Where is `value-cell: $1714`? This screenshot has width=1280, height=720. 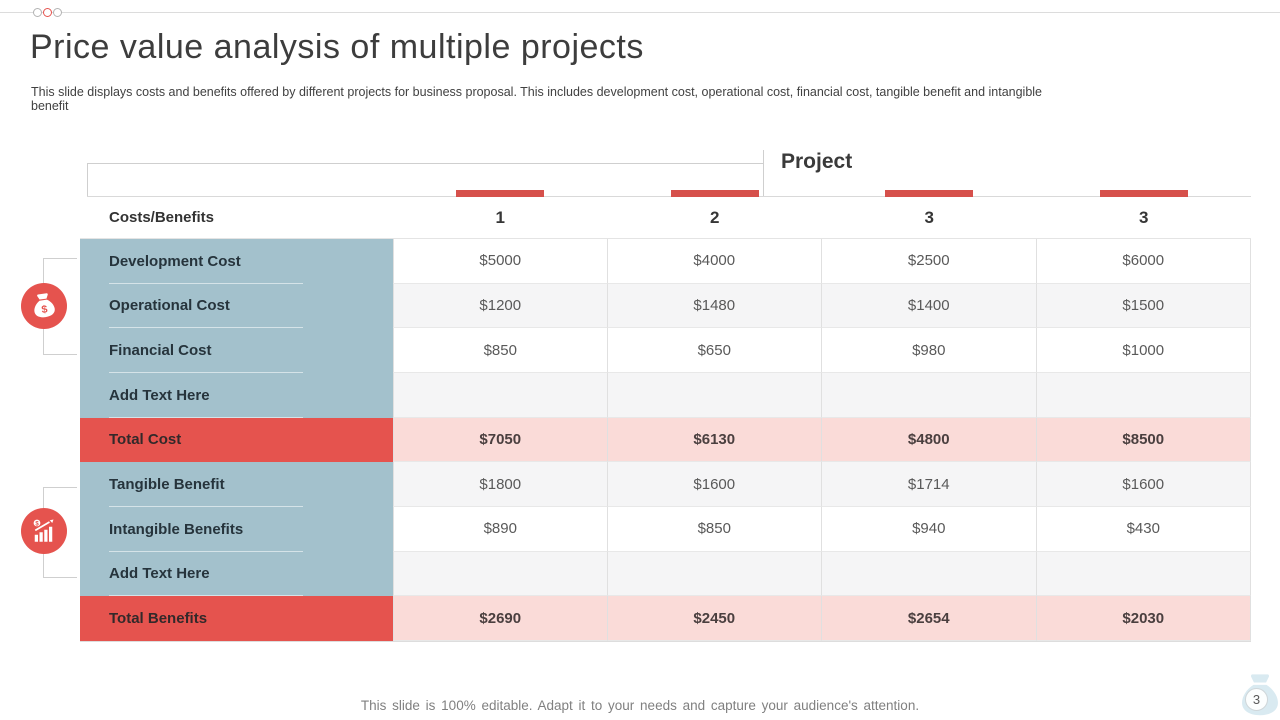 value-cell: $1714 is located at coordinates (929, 484).